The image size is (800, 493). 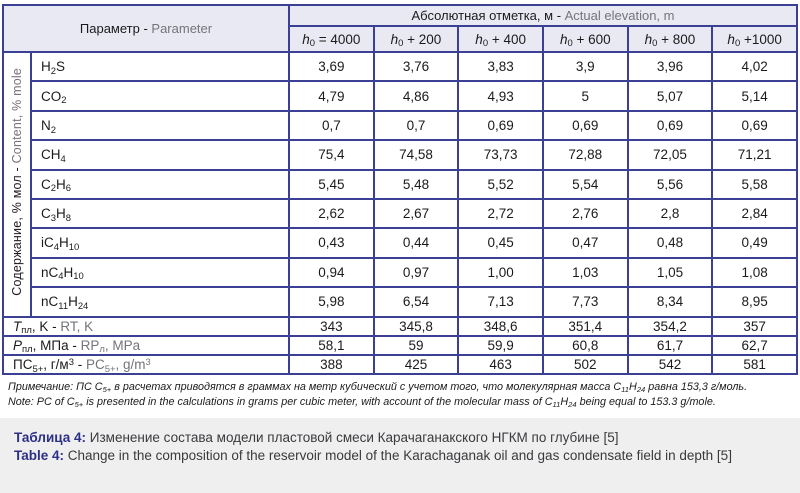 I want to click on table-row-co2: CO2 4,79 4,86 4,93 5 5,07 5,14, so click(x=400, y=96).